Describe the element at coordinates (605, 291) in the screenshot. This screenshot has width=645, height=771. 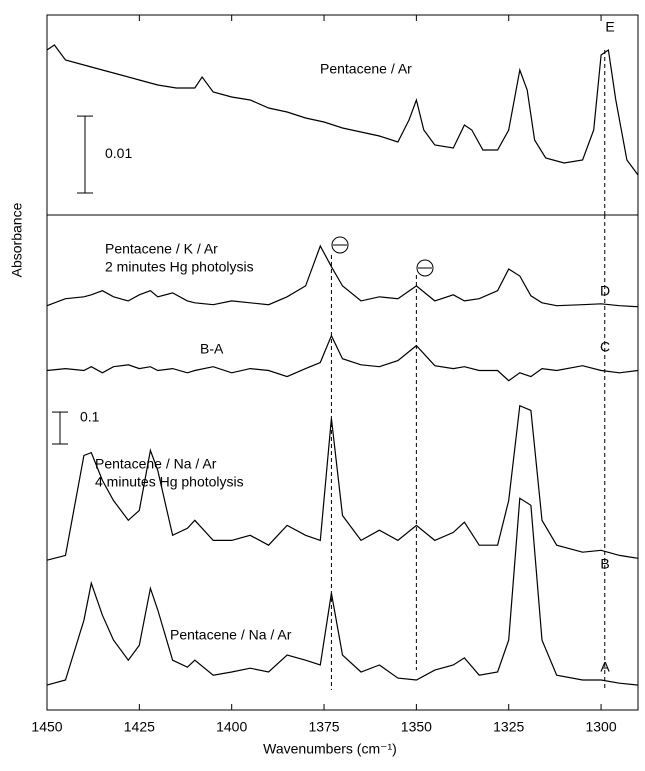
I see `trace-label: D` at that location.